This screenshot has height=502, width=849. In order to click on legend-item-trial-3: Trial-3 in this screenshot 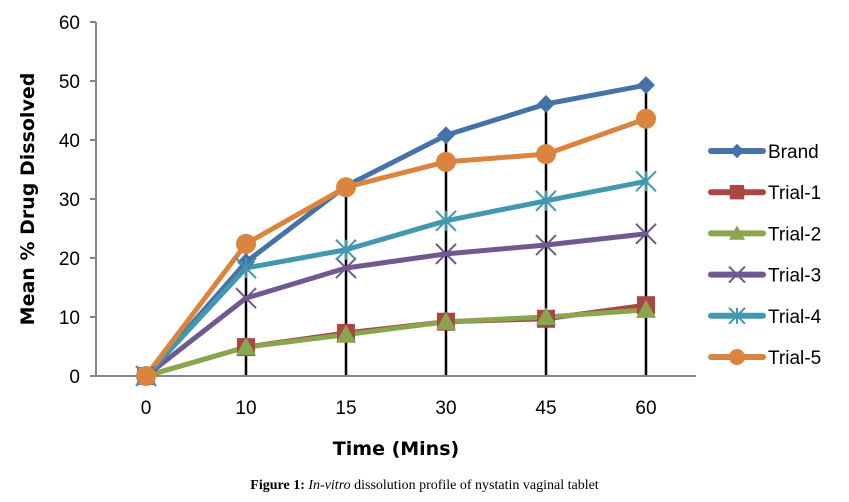, I will do `click(764, 276)`.